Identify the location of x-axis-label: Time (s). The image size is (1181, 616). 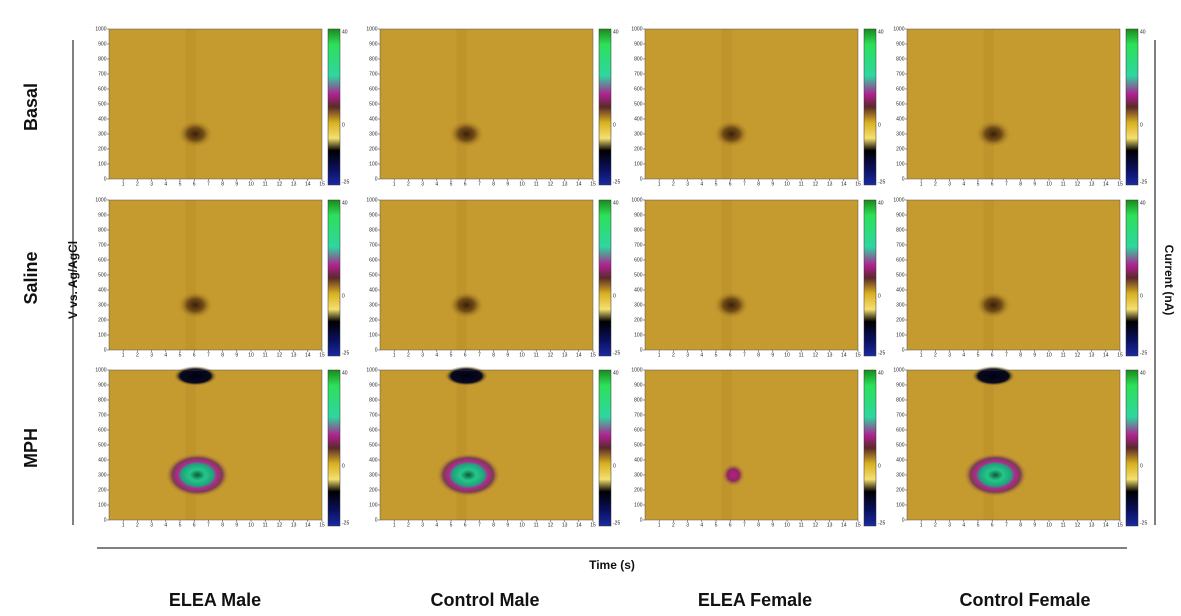
(612, 565).